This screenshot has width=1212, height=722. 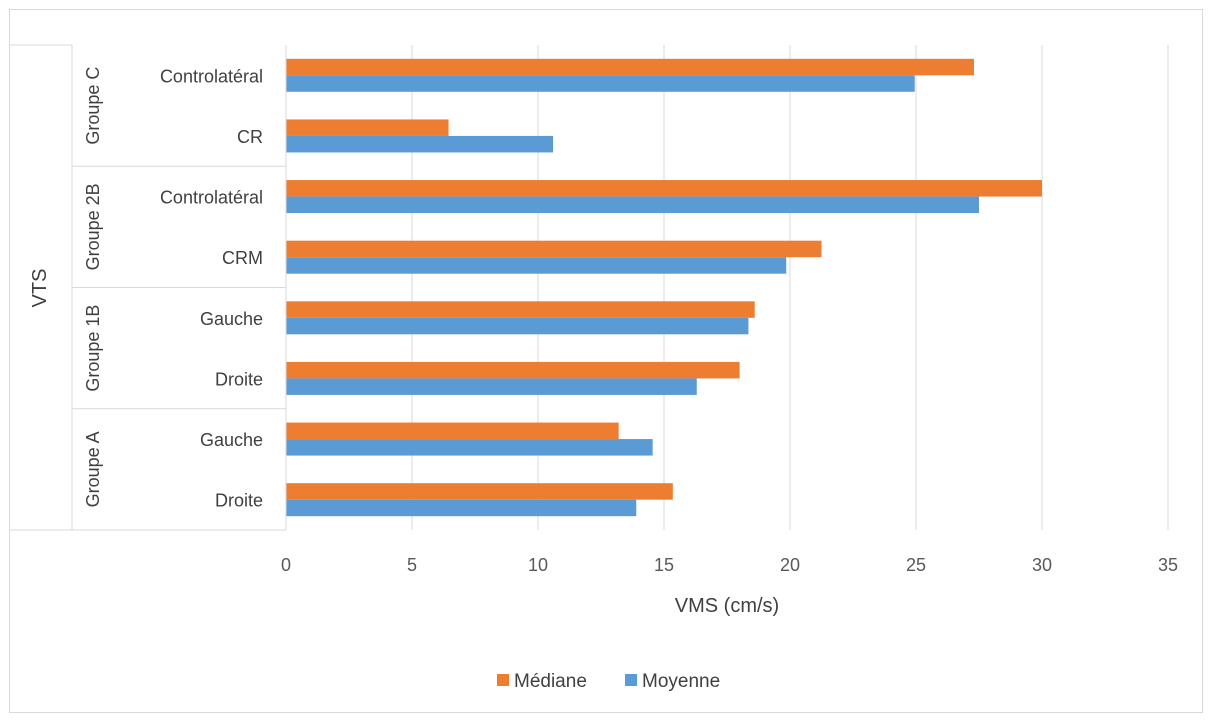 I want to click on x-tick-label: 10, so click(x=538, y=565).